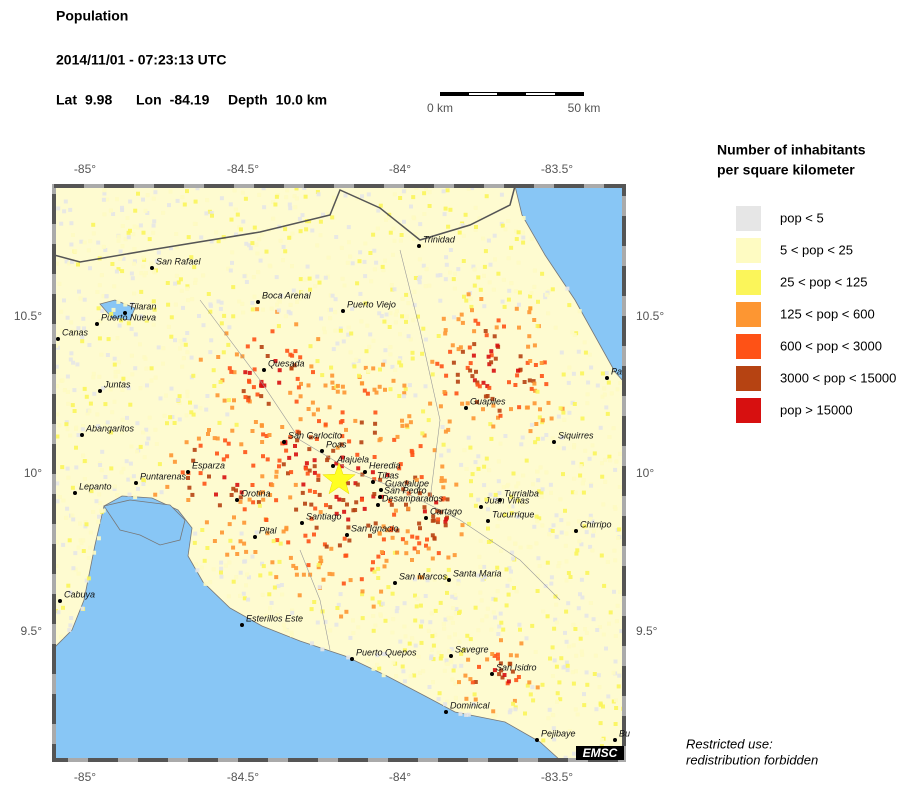 The width and height of the screenshot is (913, 793). I want to click on city-label: Pa, so click(616, 371).